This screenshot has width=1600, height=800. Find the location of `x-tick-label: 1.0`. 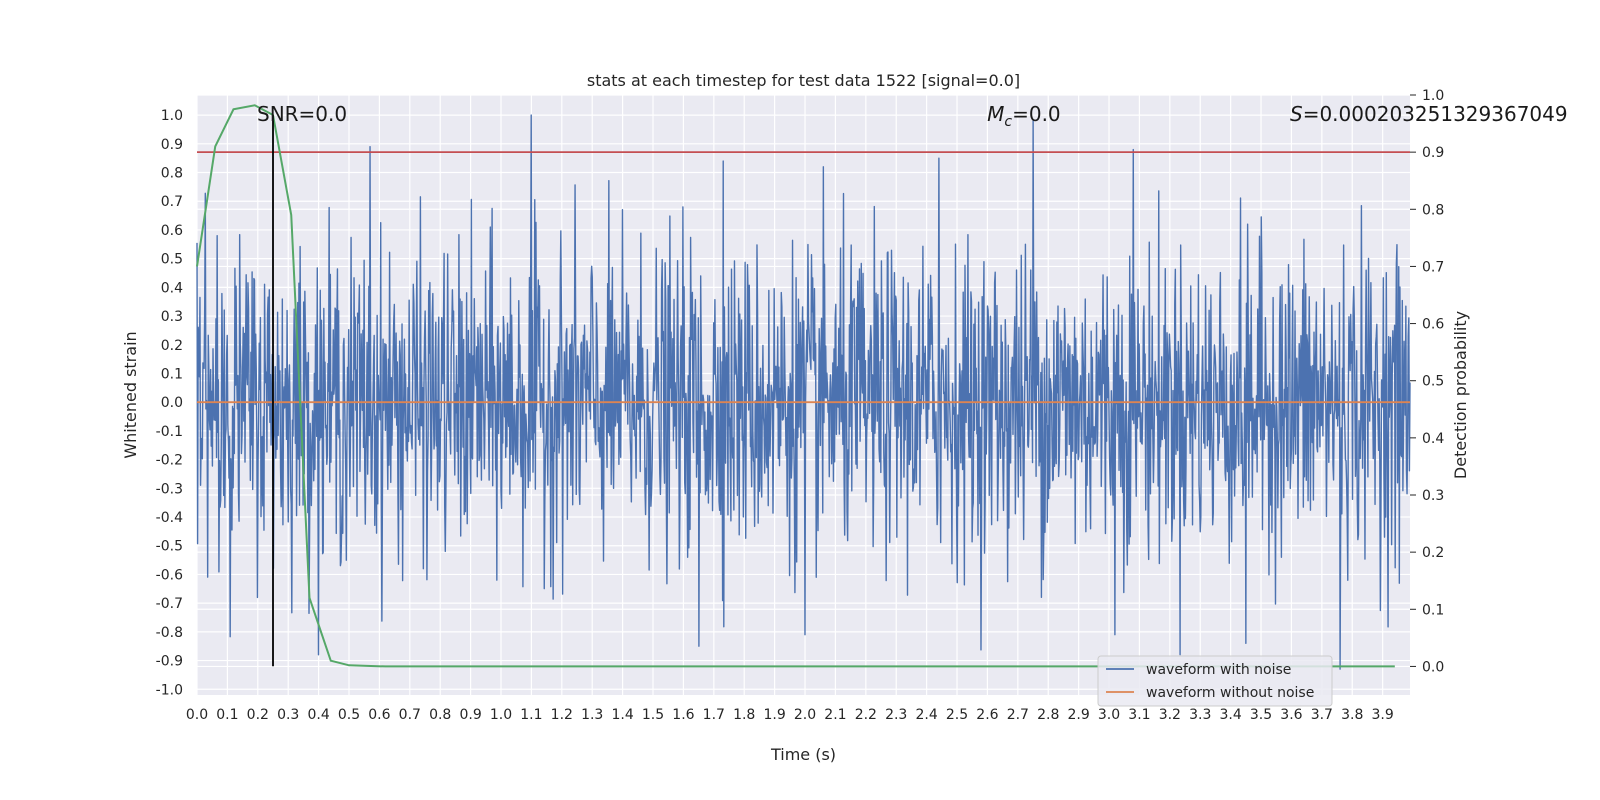

x-tick-label: 1.0 is located at coordinates (501, 715).